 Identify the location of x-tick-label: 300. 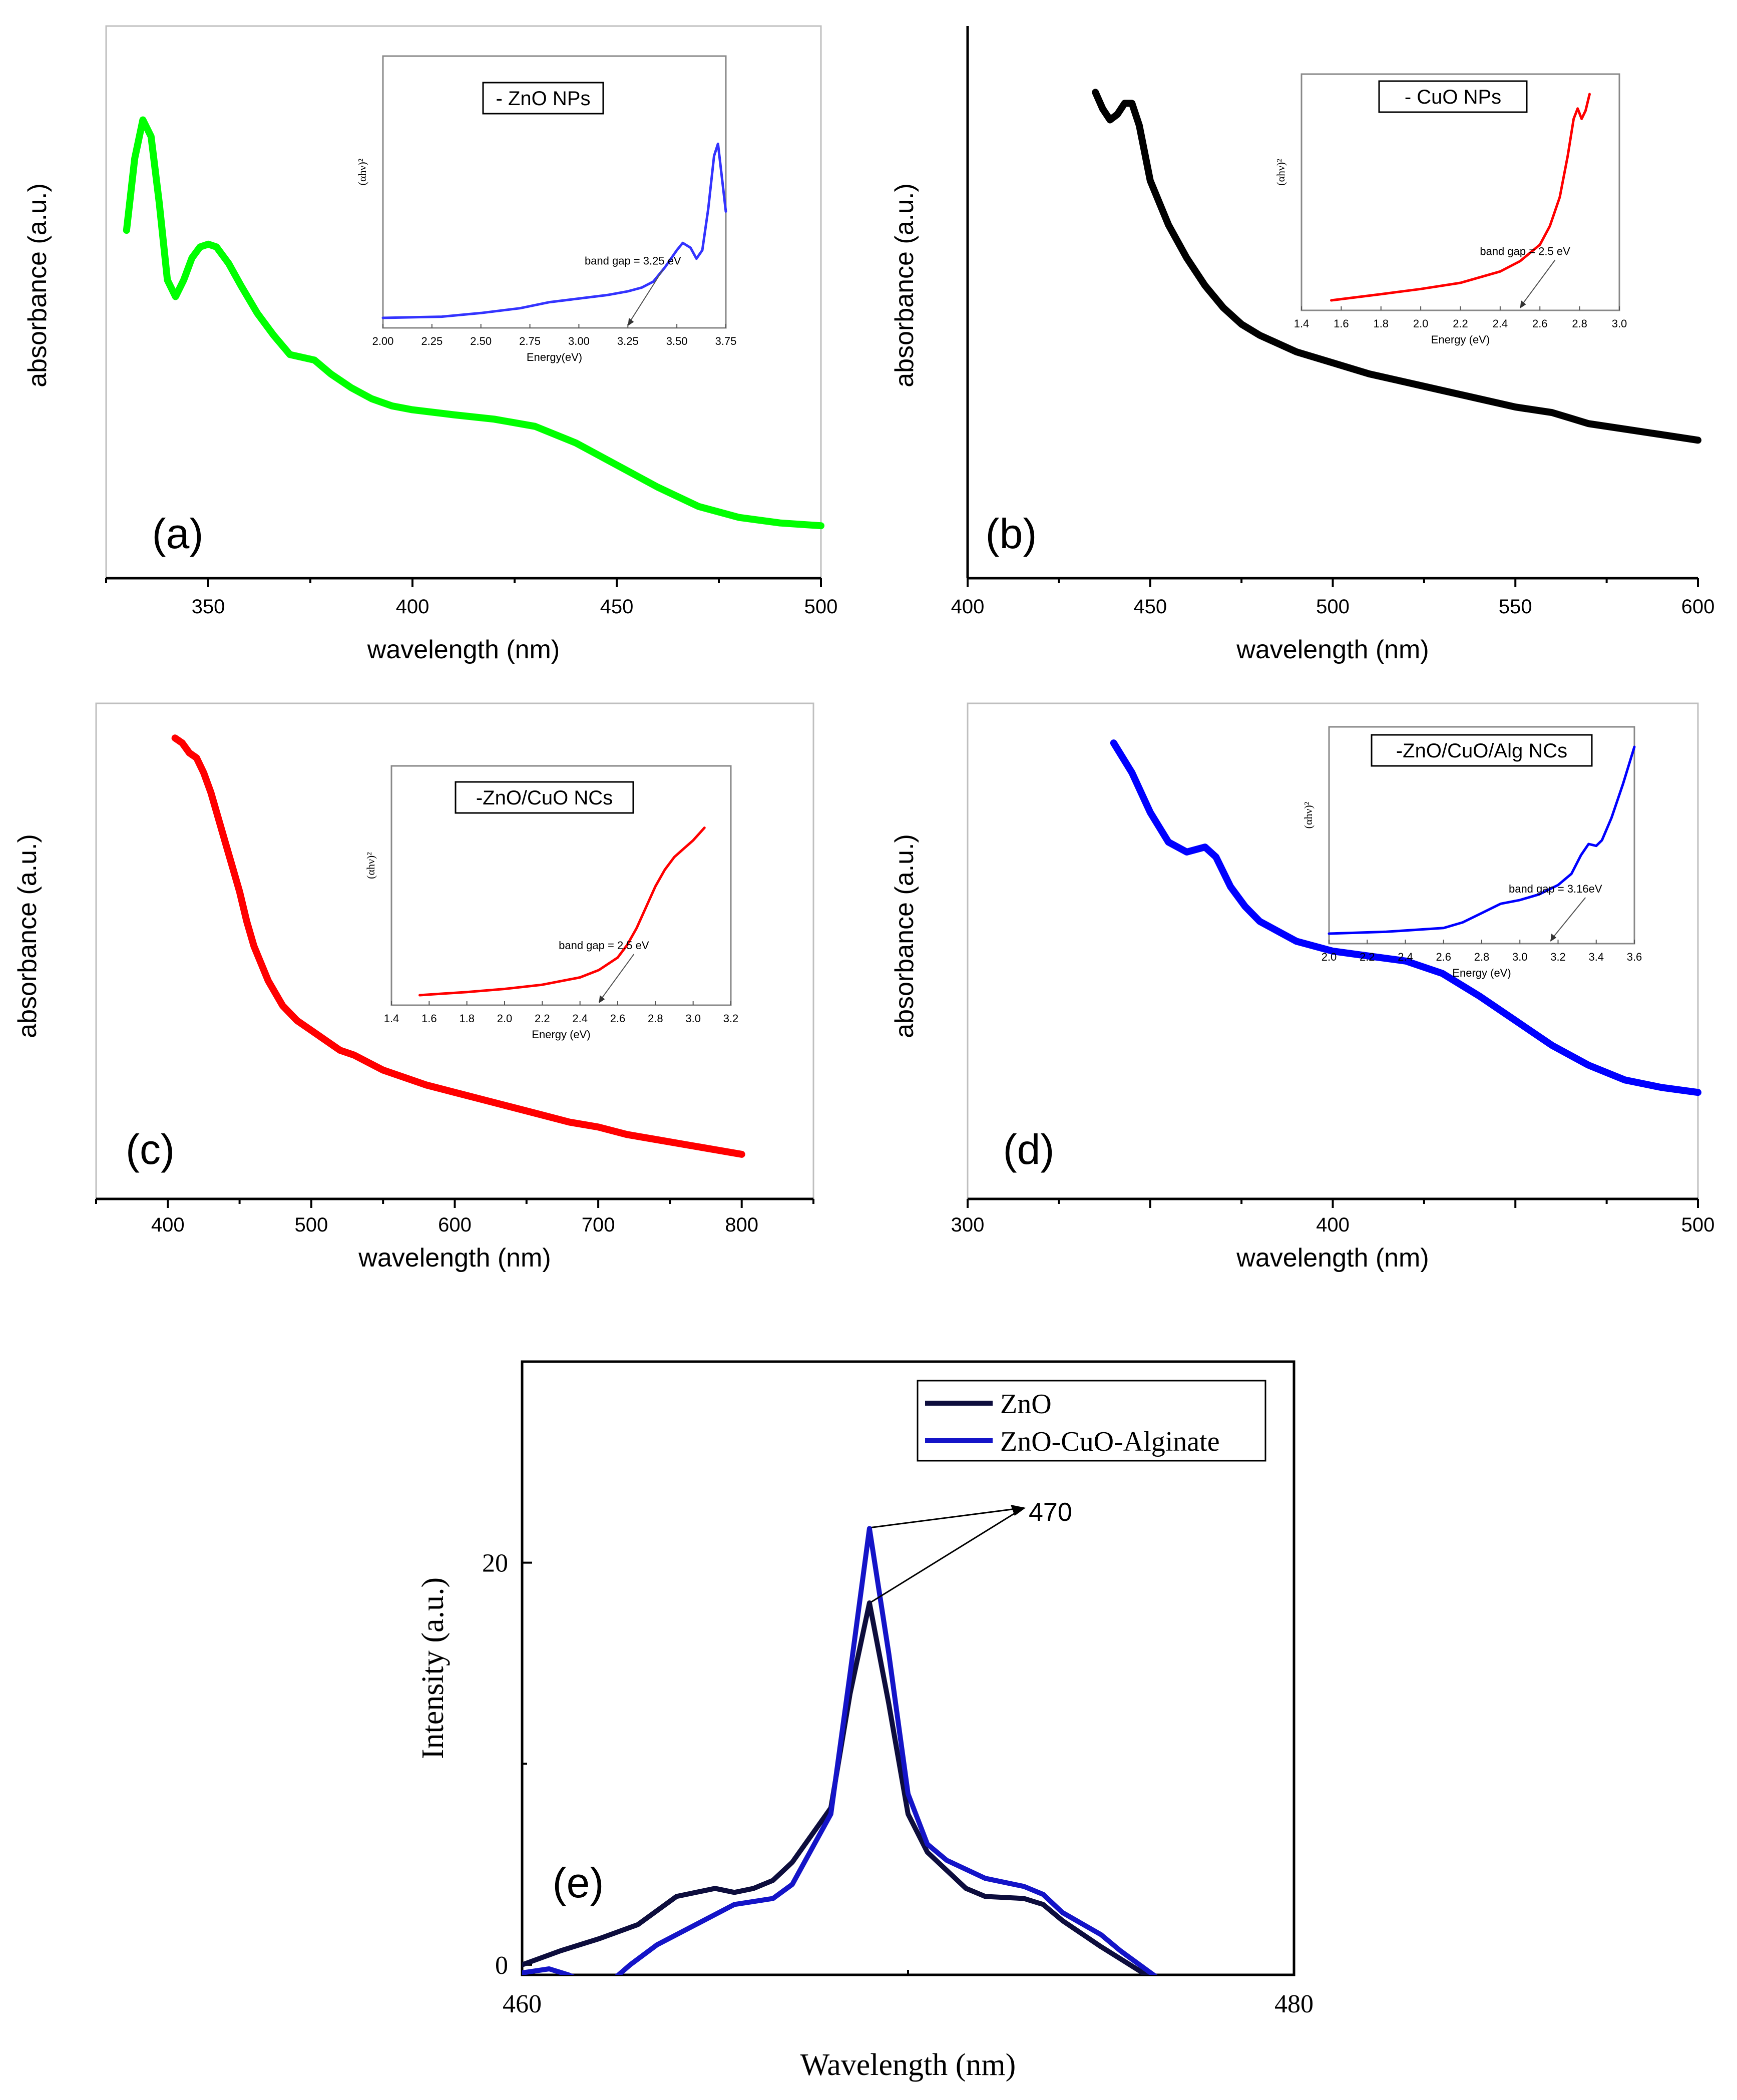
(968, 1225).